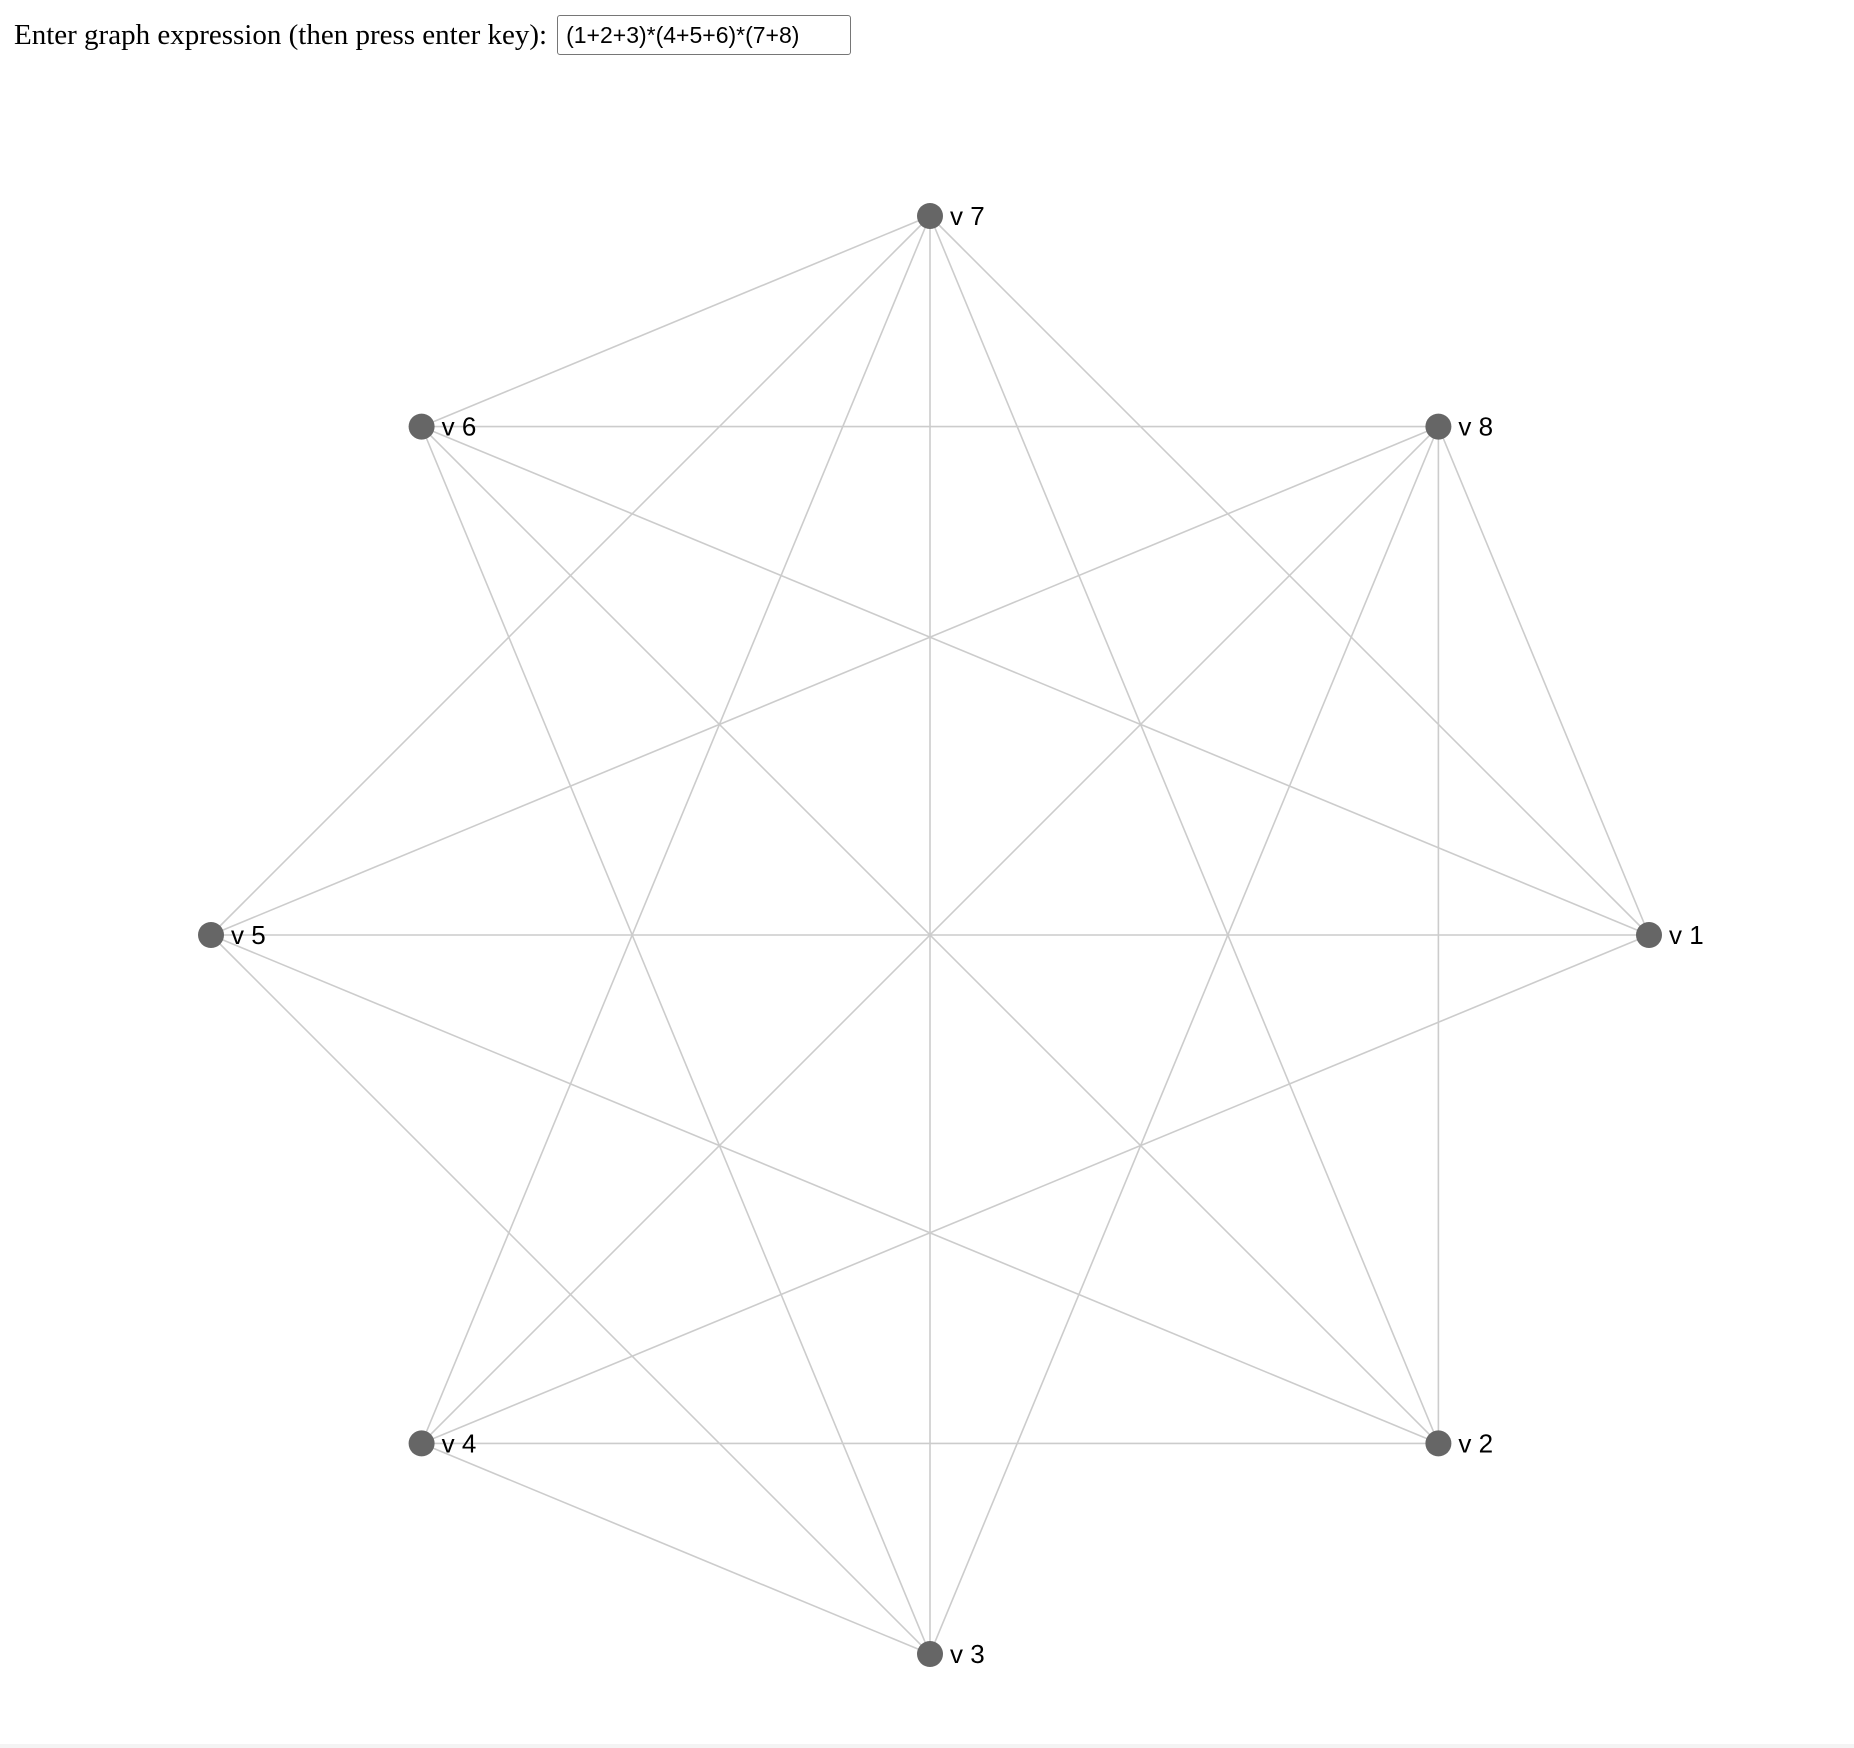 The width and height of the screenshot is (1854, 1748). Describe the element at coordinates (967, 1654) in the screenshot. I see `node-label-v3: v 3` at that location.